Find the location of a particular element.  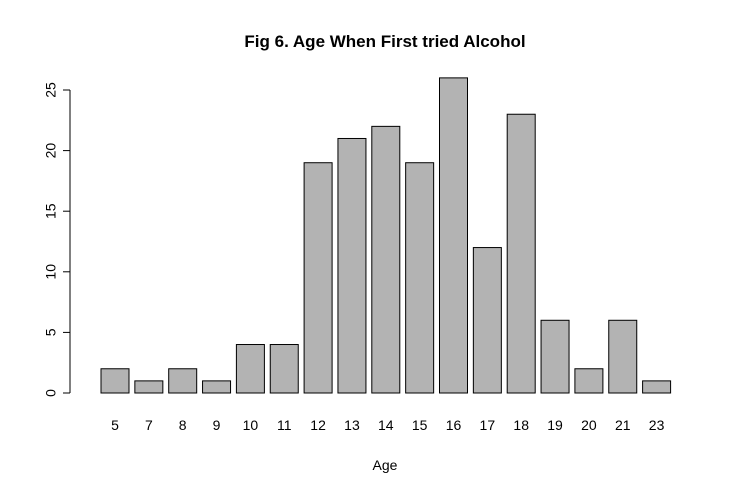

chart-title: Fig 6. Age When First tried Alcohol is located at coordinates (384, 41).